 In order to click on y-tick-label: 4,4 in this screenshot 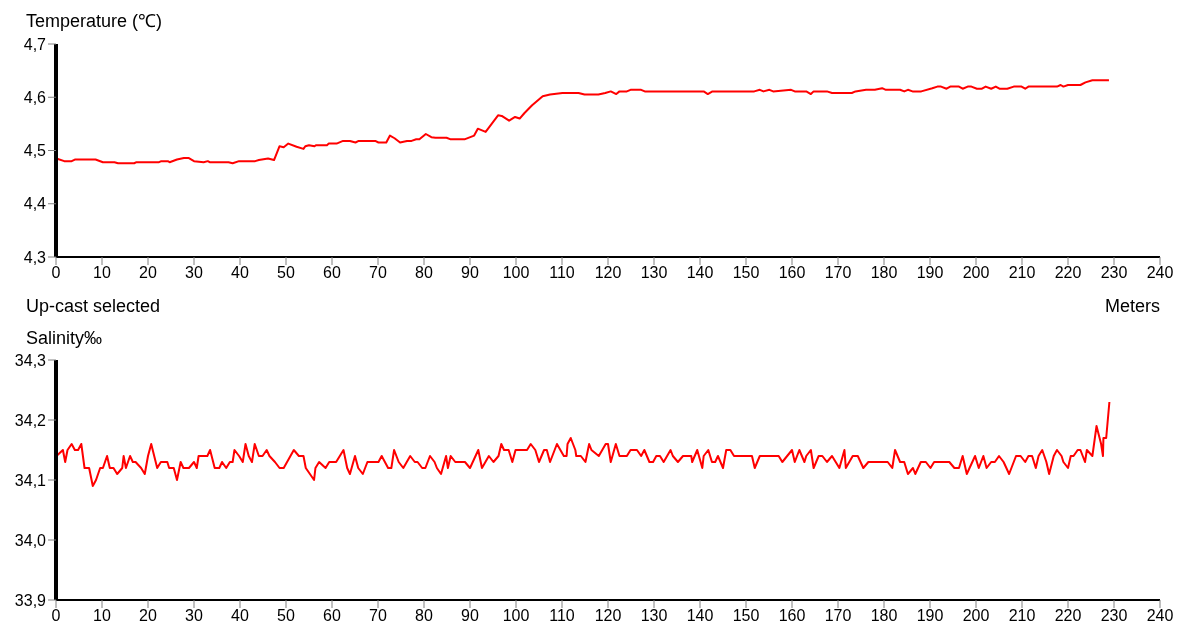, I will do `click(35, 204)`.